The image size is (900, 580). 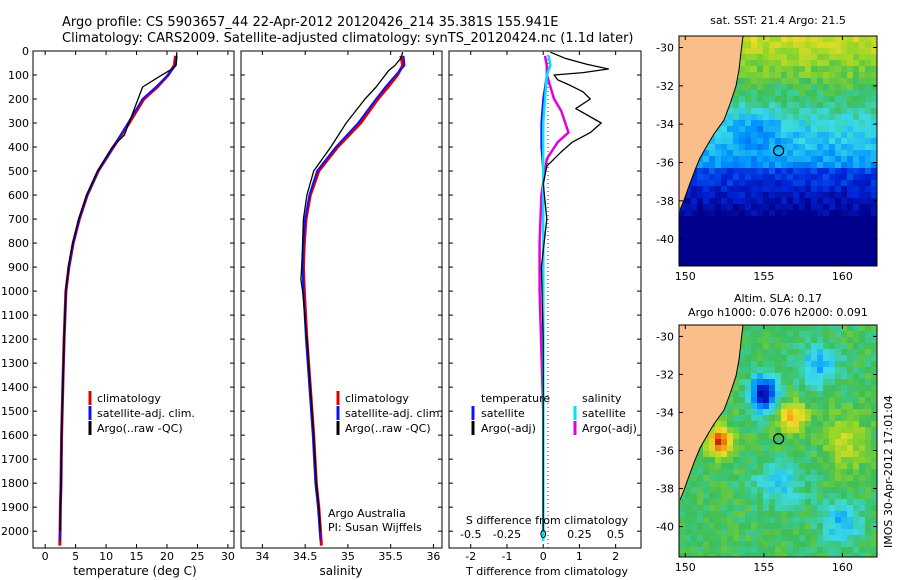 I want to click on y-tick-label: 400, so click(x=18, y=147).